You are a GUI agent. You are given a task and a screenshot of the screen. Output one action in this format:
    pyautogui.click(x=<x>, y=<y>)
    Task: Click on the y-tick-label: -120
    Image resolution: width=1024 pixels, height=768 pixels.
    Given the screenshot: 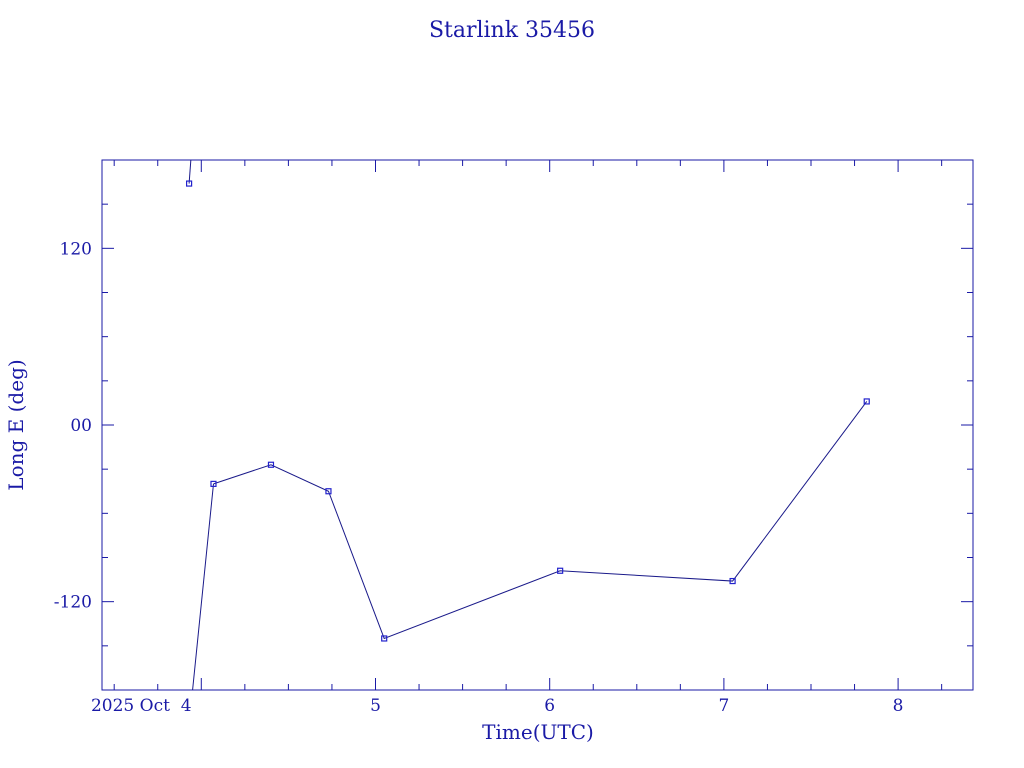 What is the action you would take?
    pyautogui.click(x=73, y=603)
    